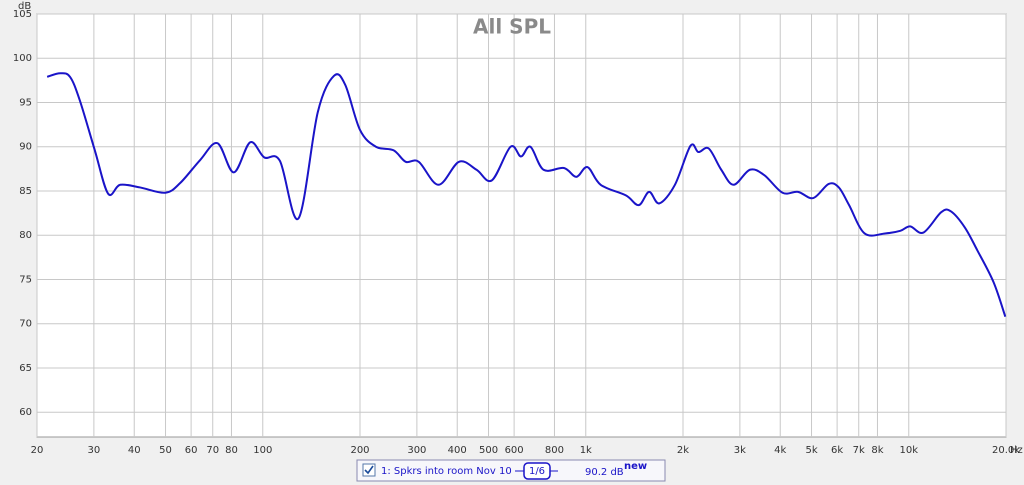 The width and height of the screenshot is (1024, 485). Describe the element at coordinates (25, 368) in the screenshot. I see `y-tick-label: 65` at that location.